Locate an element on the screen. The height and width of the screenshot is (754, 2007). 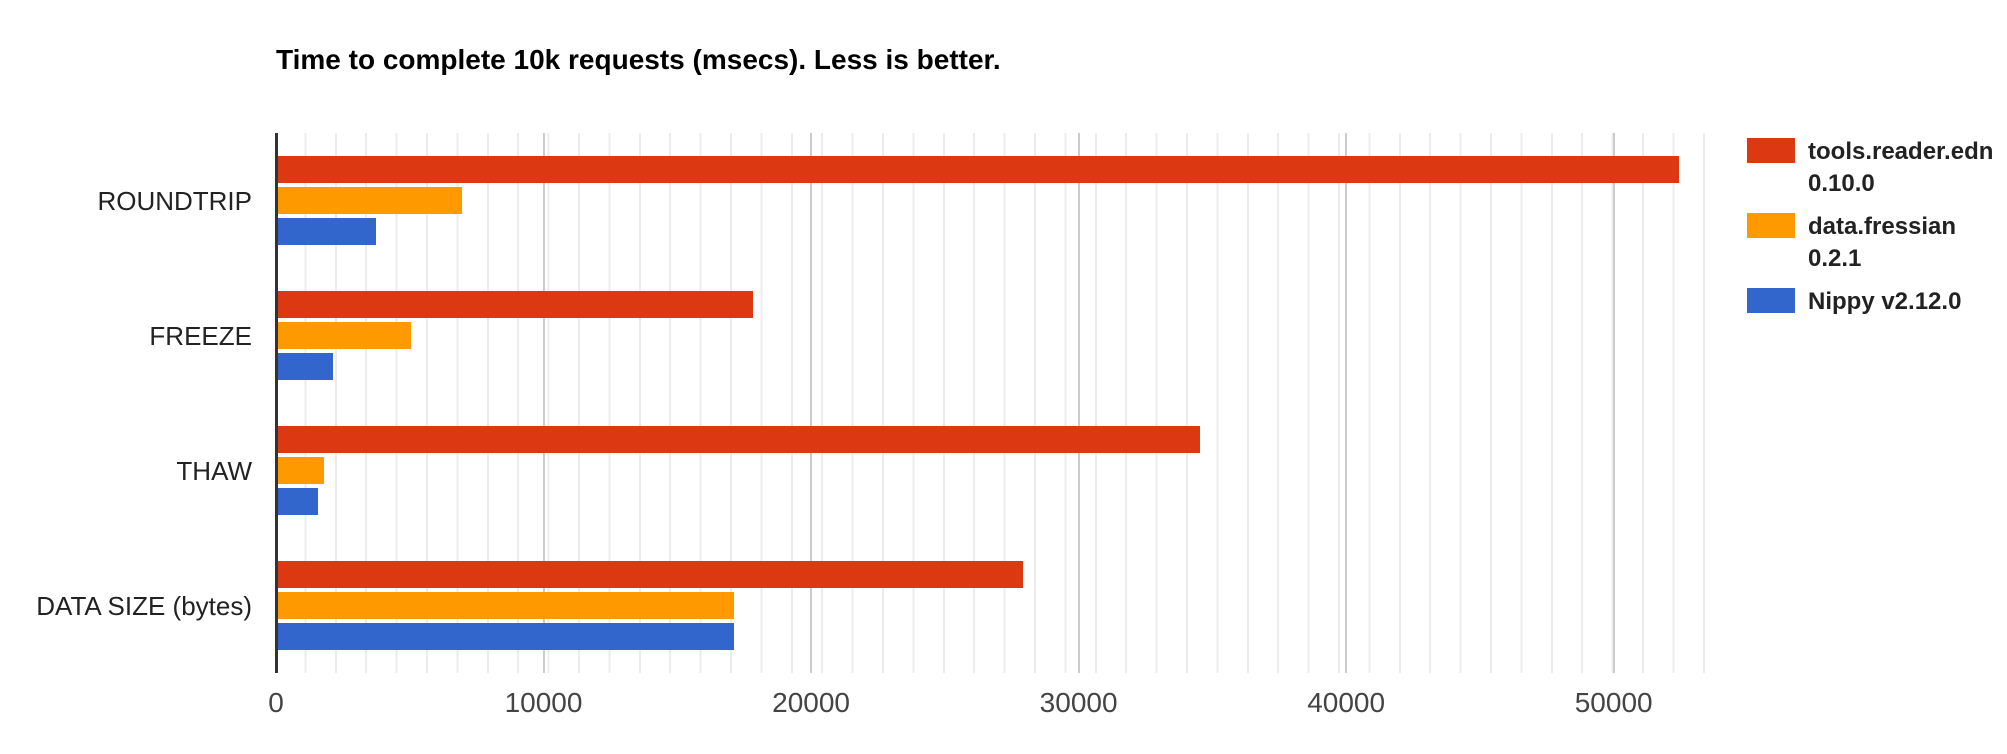
x-tick-label: 30000 is located at coordinates (1078, 702).